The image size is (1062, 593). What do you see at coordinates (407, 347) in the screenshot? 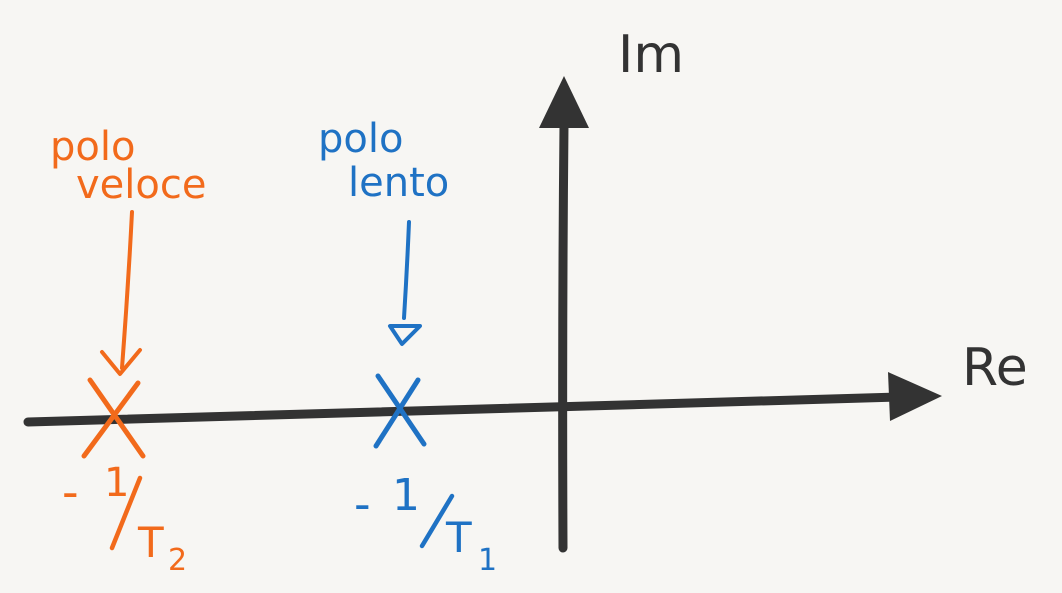
I see `slow-pole: polo lento - 1 T 1` at bounding box center [407, 347].